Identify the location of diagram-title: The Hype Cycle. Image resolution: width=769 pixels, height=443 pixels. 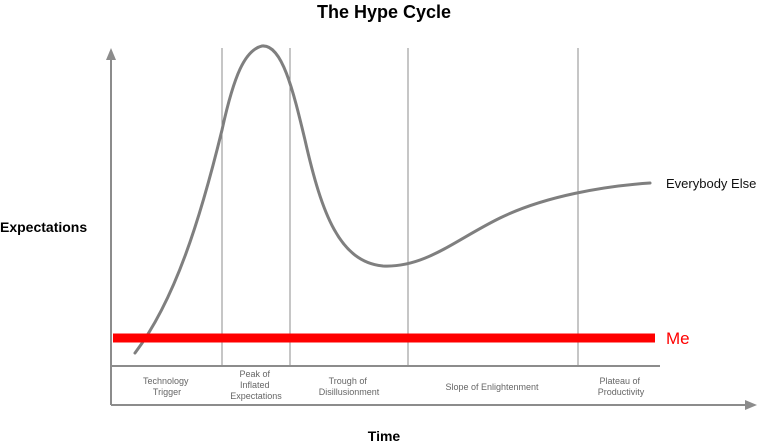
(384, 12).